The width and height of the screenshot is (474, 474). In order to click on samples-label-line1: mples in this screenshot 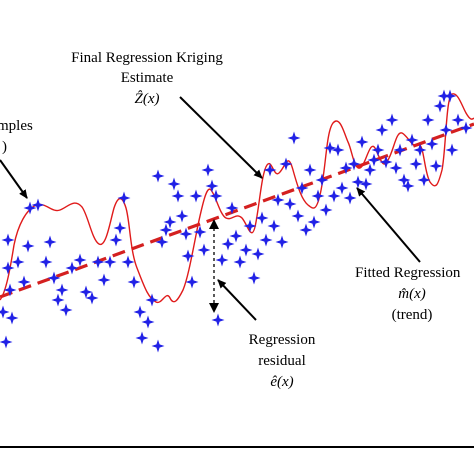, I will do `click(16, 126)`.